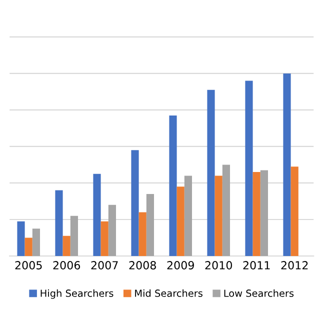 Image resolution: width=320 pixels, height=320 pixels. Describe the element at coordinates (168, 293) in the screenshot. I see `legend-label: Mid Searchers` at that location.